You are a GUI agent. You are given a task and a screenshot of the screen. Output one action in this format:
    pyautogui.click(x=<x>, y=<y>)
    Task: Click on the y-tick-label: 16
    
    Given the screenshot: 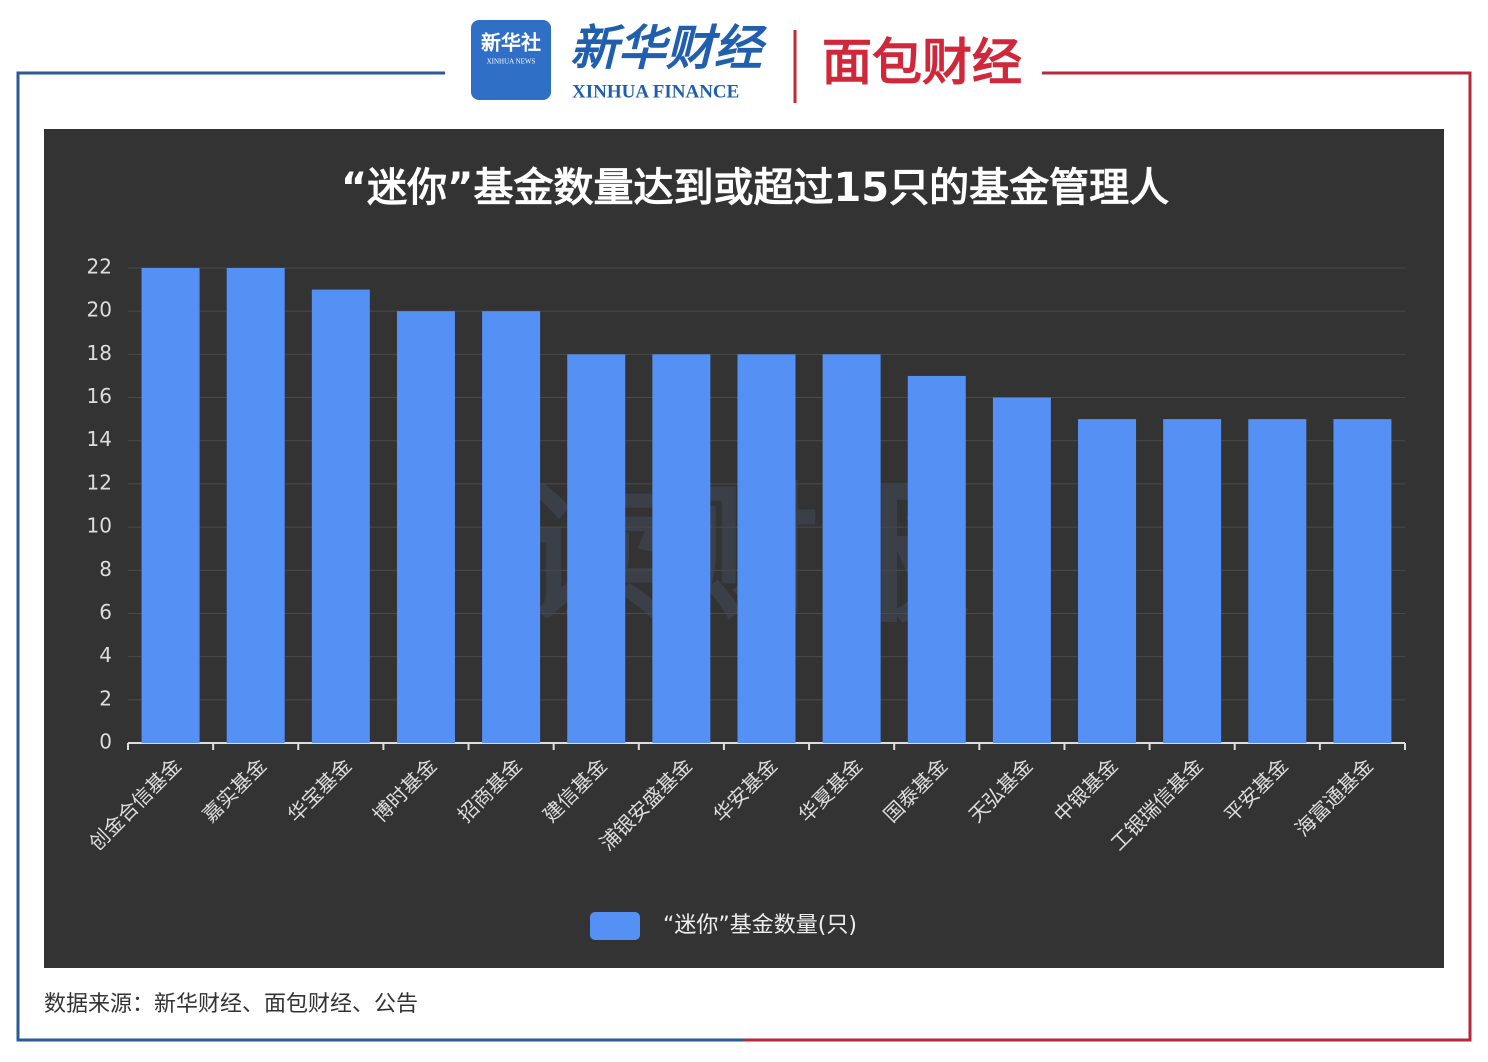 What is the action you would take?
    pyautogui.click(x=99, y=396)
    